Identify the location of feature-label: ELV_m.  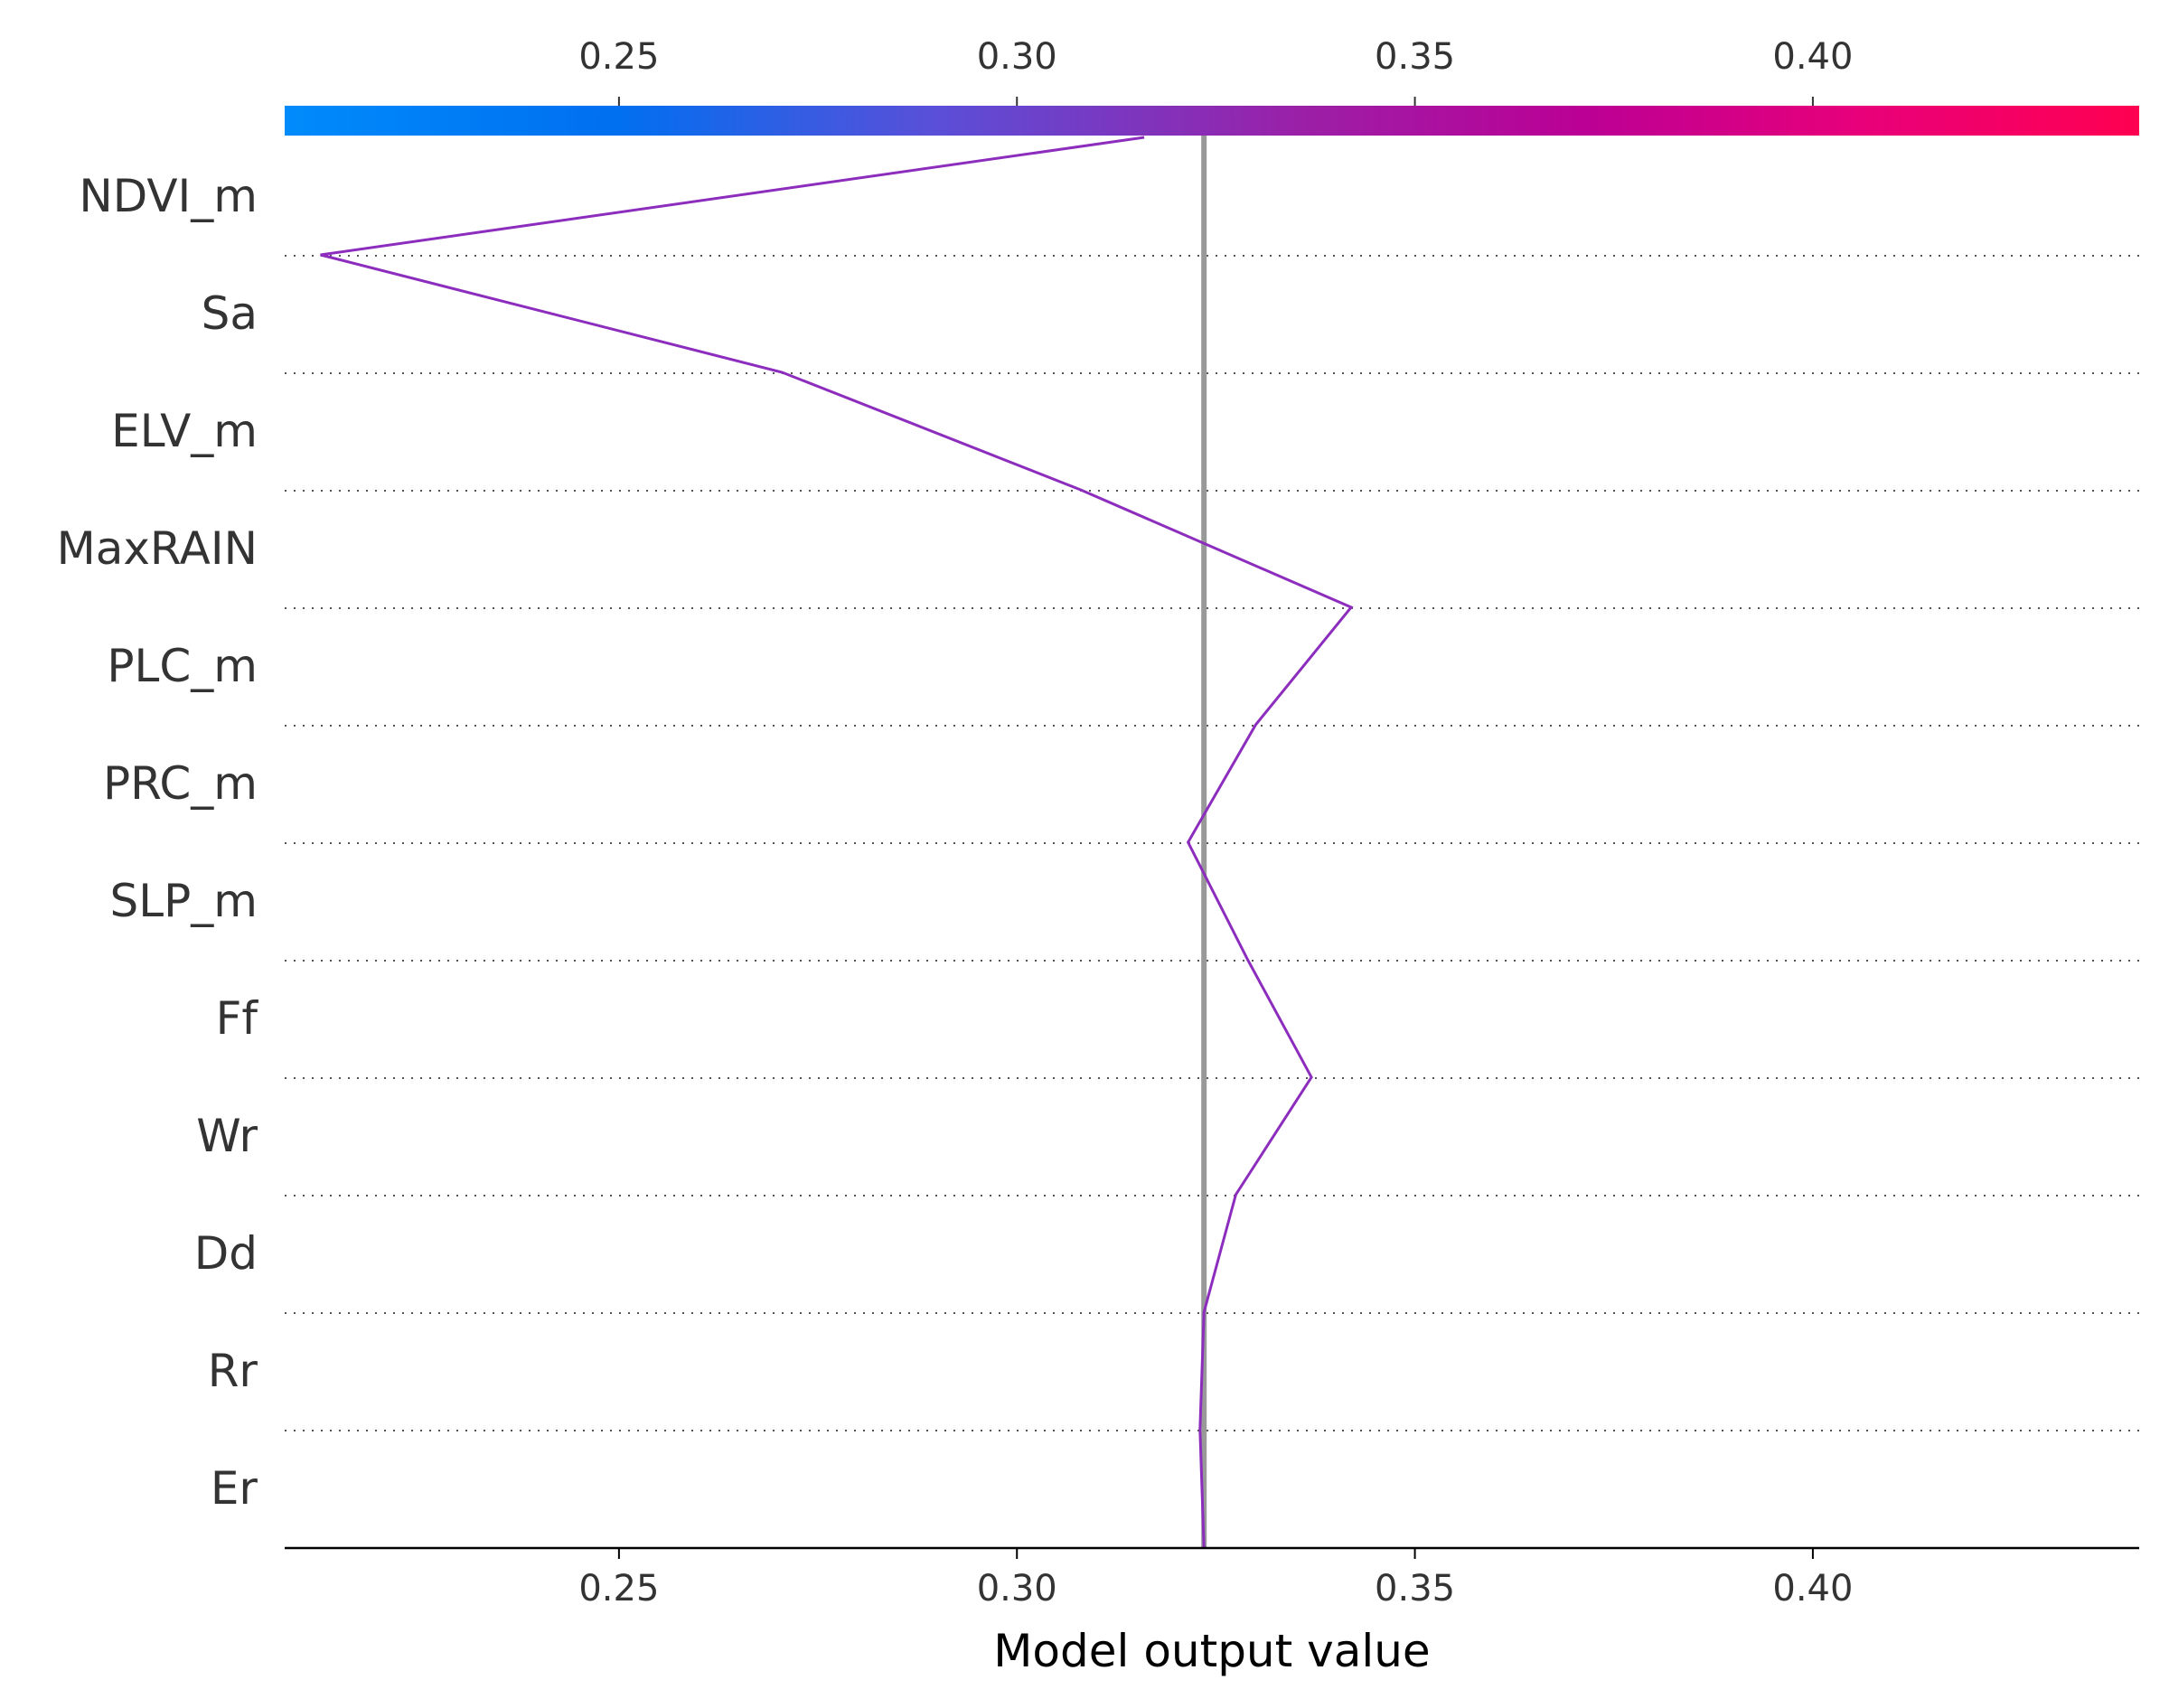
(185, 431).